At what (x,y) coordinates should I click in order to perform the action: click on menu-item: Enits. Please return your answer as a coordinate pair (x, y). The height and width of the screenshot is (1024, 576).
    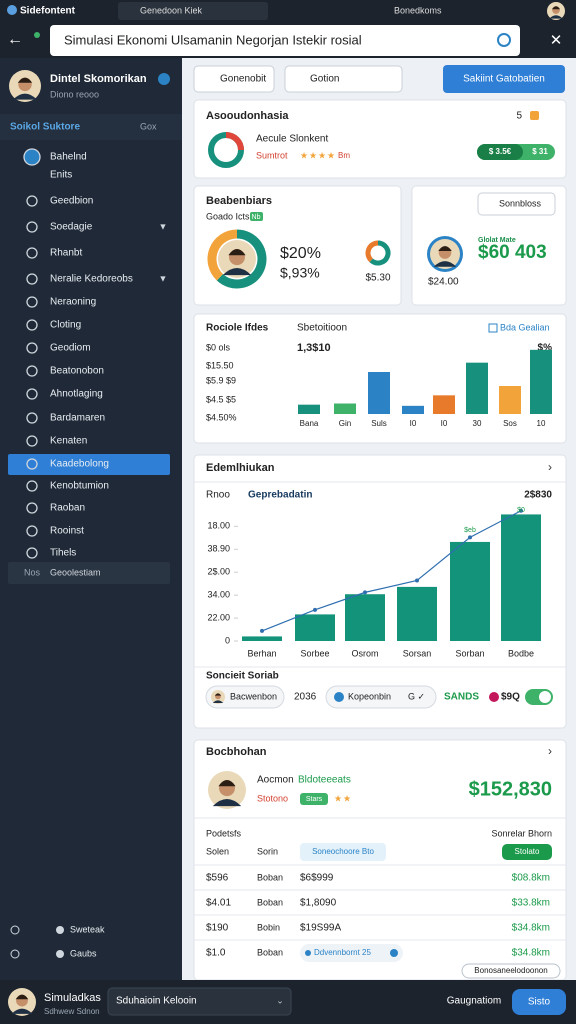
    Looking at the image, I should click on (61, 175).